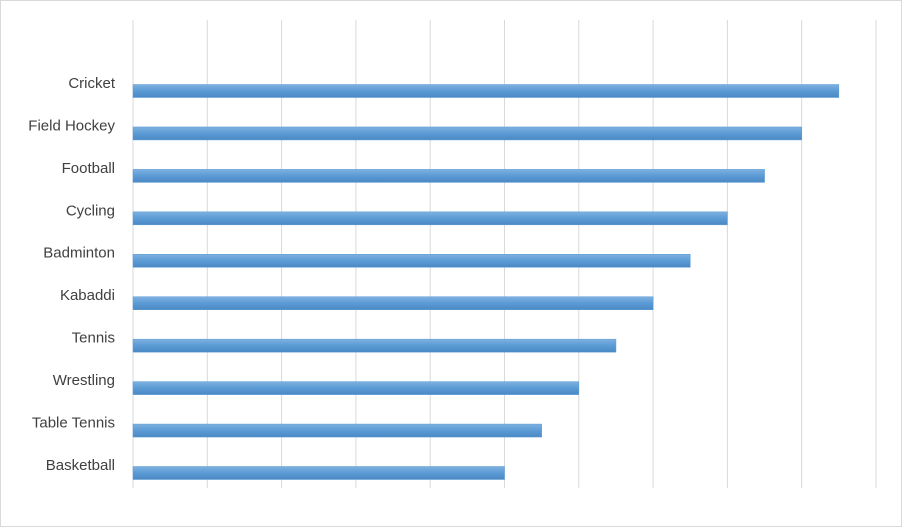 This screenshot has width=902, height=527. Describe the element at coordinates (92, 83) in the screenshot. I see `y-tick-label: Cricket` at that location.